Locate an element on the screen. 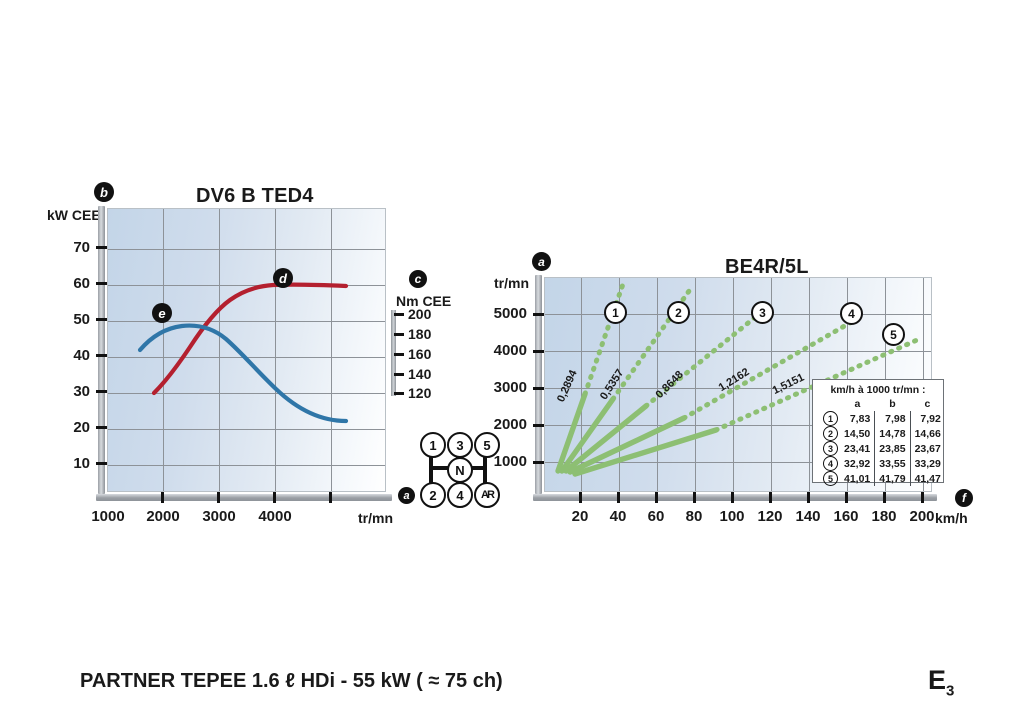 The width and height of the screenshot is (1024, 724). gearbox-x-tick-20: 20 is located at coordinates (580, 516).